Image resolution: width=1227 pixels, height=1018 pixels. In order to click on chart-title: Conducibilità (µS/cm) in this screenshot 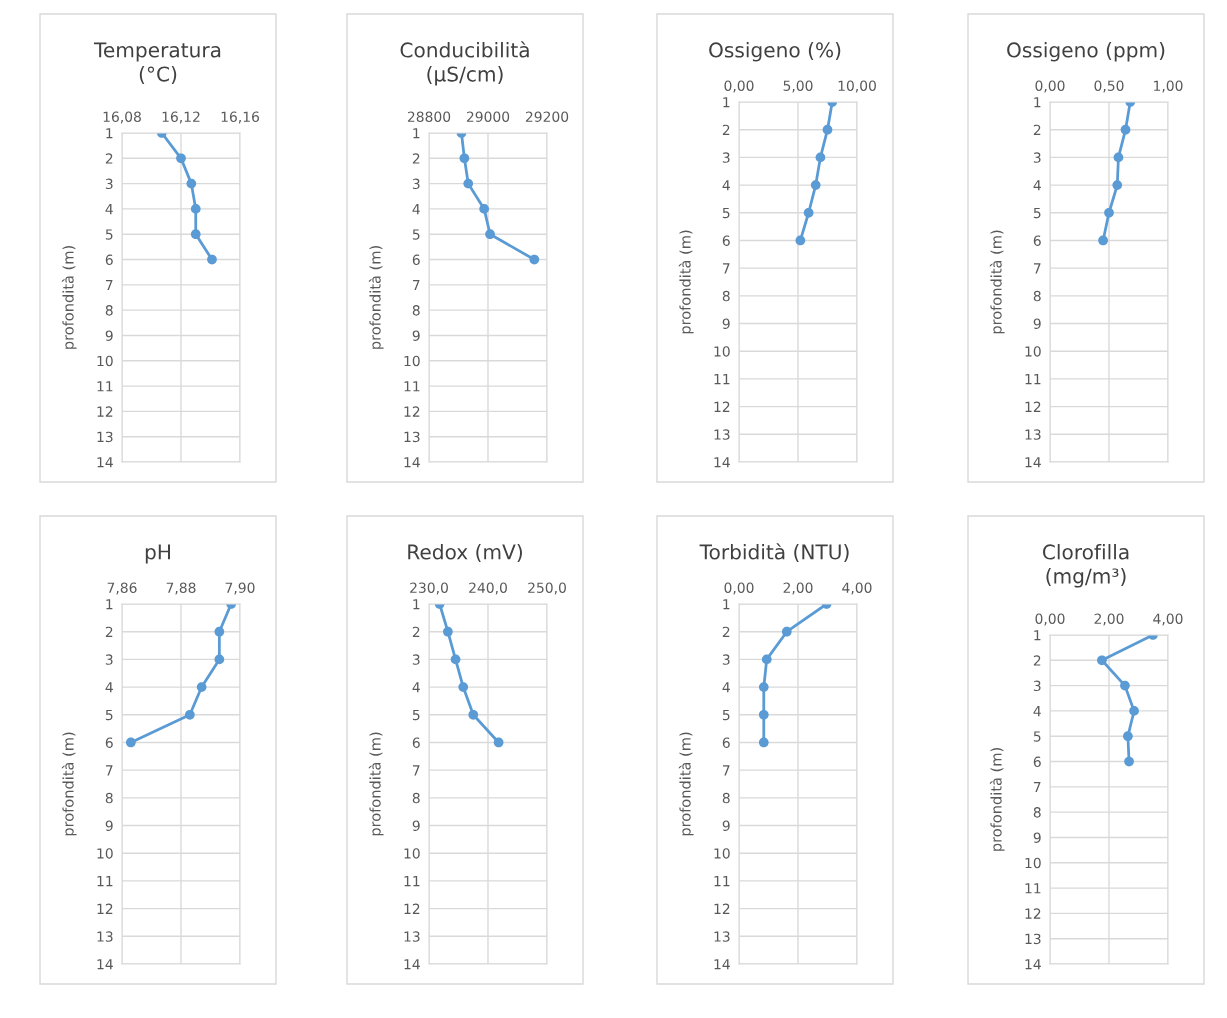, I will do `click(464, 63)`.